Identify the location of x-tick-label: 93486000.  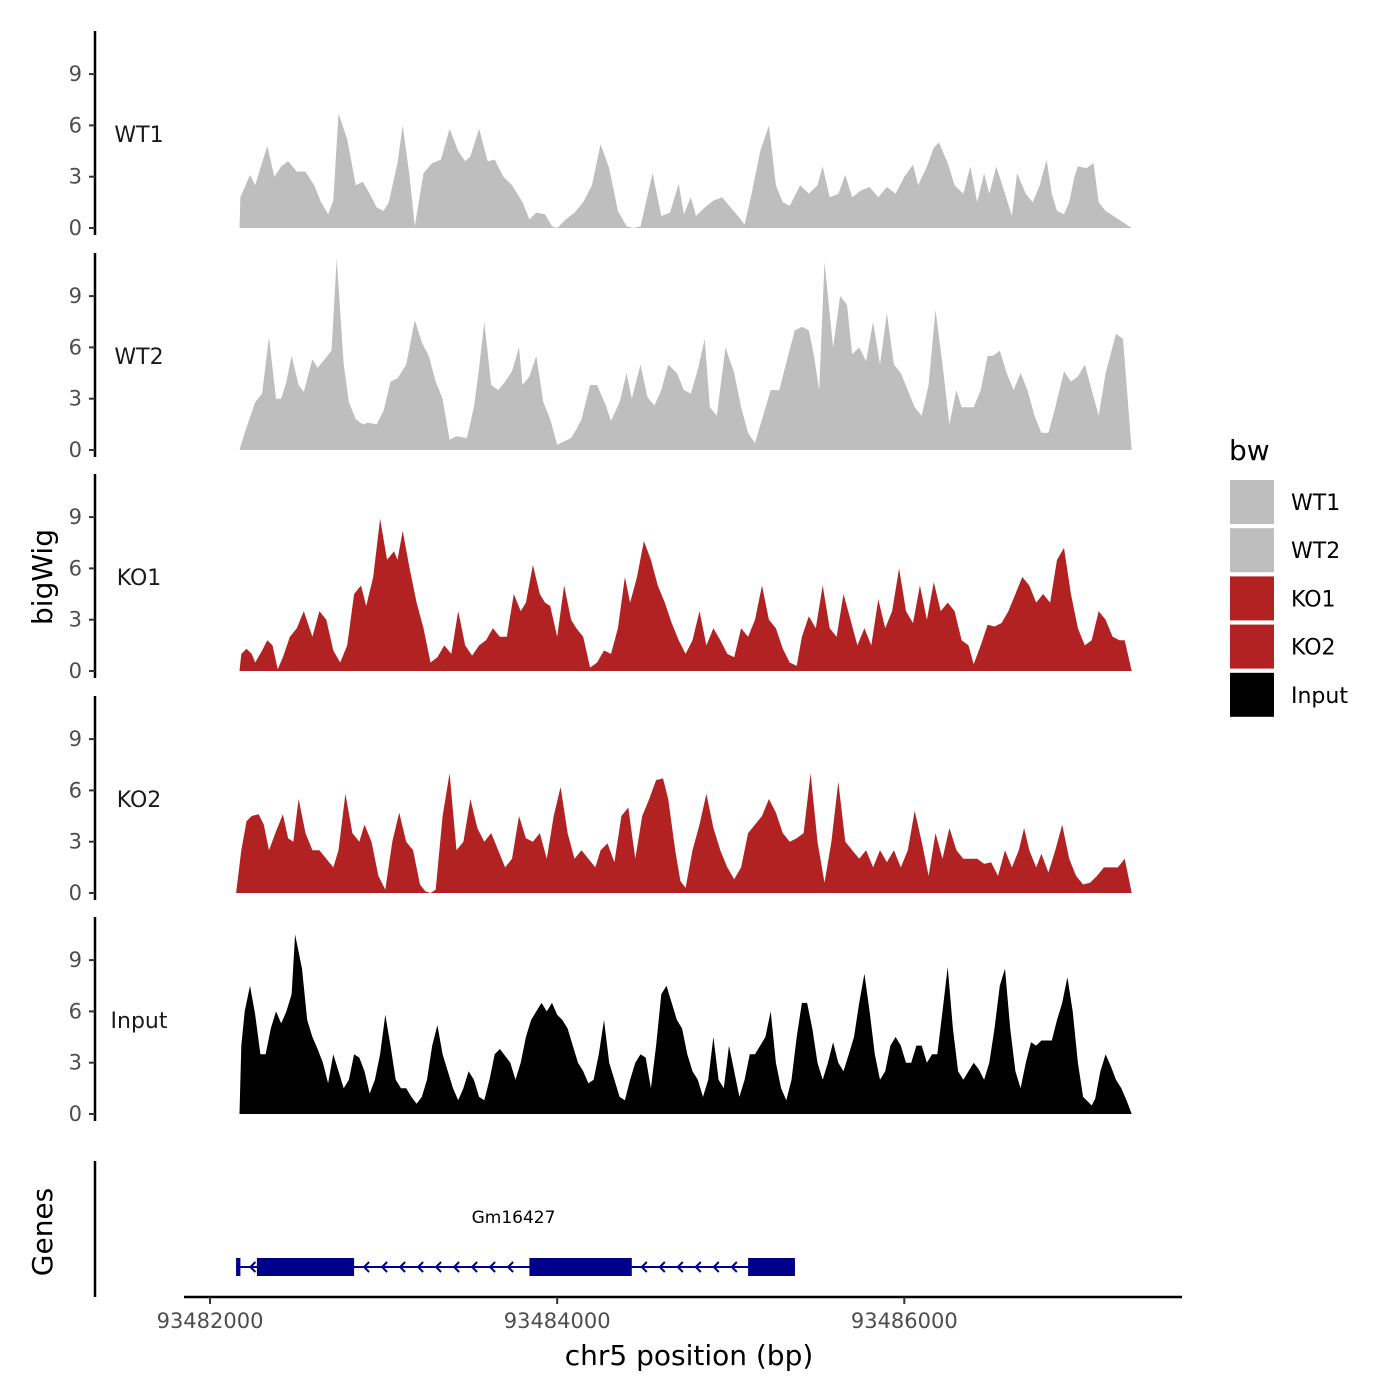
(904, 1321).